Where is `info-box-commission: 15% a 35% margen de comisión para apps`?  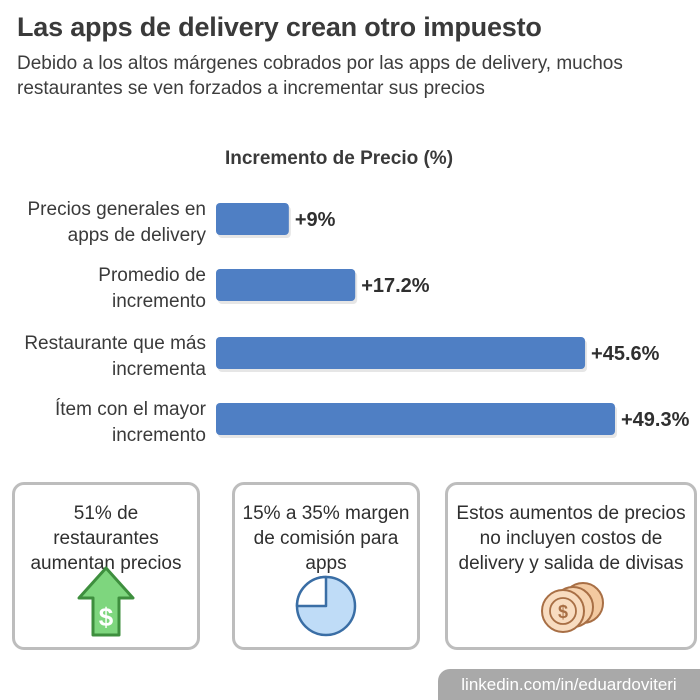 info-box-commission: 15% a 35% margen de comisión para apps is located at coordinates (326, 566).